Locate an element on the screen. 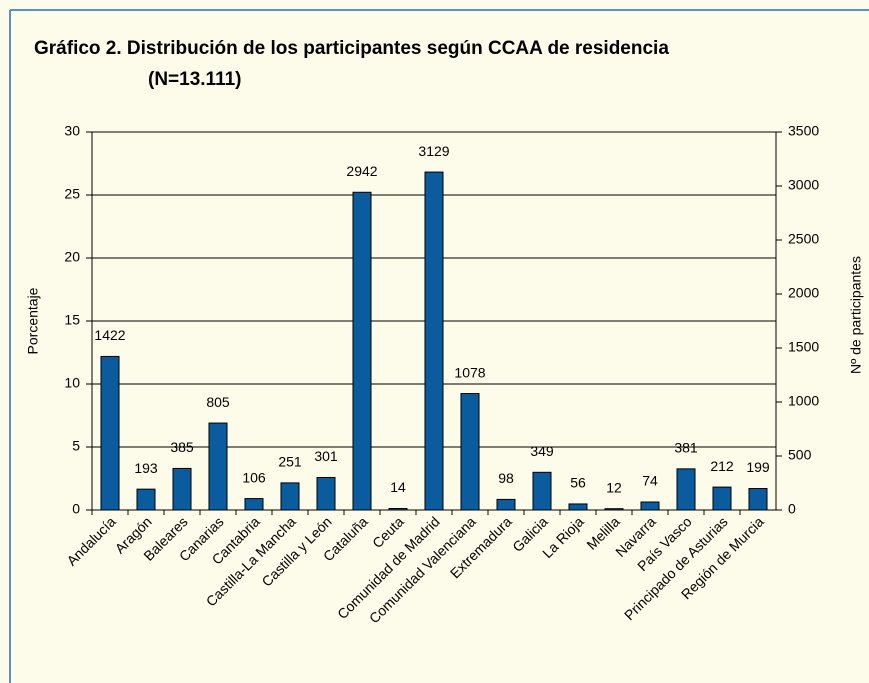 This screenshot has width=869, height=683. y-axis-label: Porcentaje is located at coordinates (33, 320).